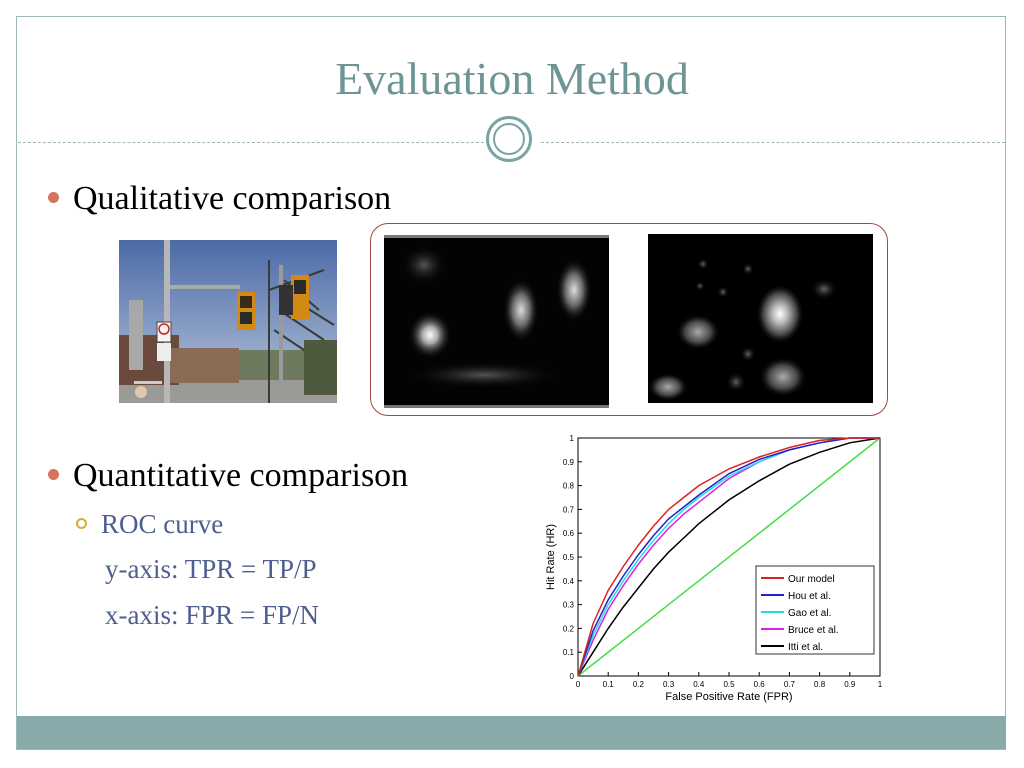 This screenshot has height=768, width=1024. What do you see at coordinates (639, 684) in the screenshot?
I see `x-tick-label: 0.2` at bounding box center [639, 684].